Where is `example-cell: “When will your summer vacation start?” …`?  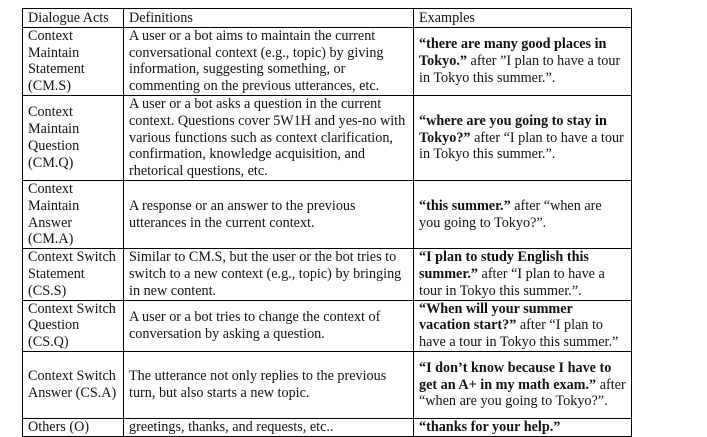
example-cell: “When will your summer vacation start?” … is located at coordinates (522, 325).